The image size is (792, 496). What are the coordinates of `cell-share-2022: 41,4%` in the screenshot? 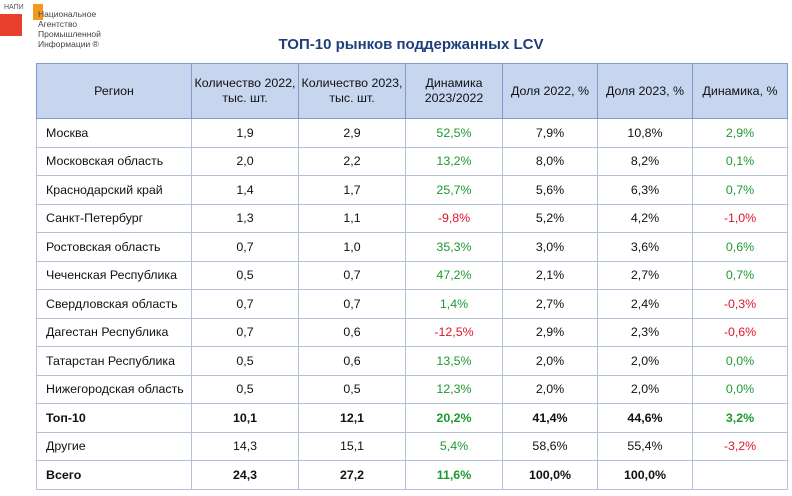 It's located at (550, 418).